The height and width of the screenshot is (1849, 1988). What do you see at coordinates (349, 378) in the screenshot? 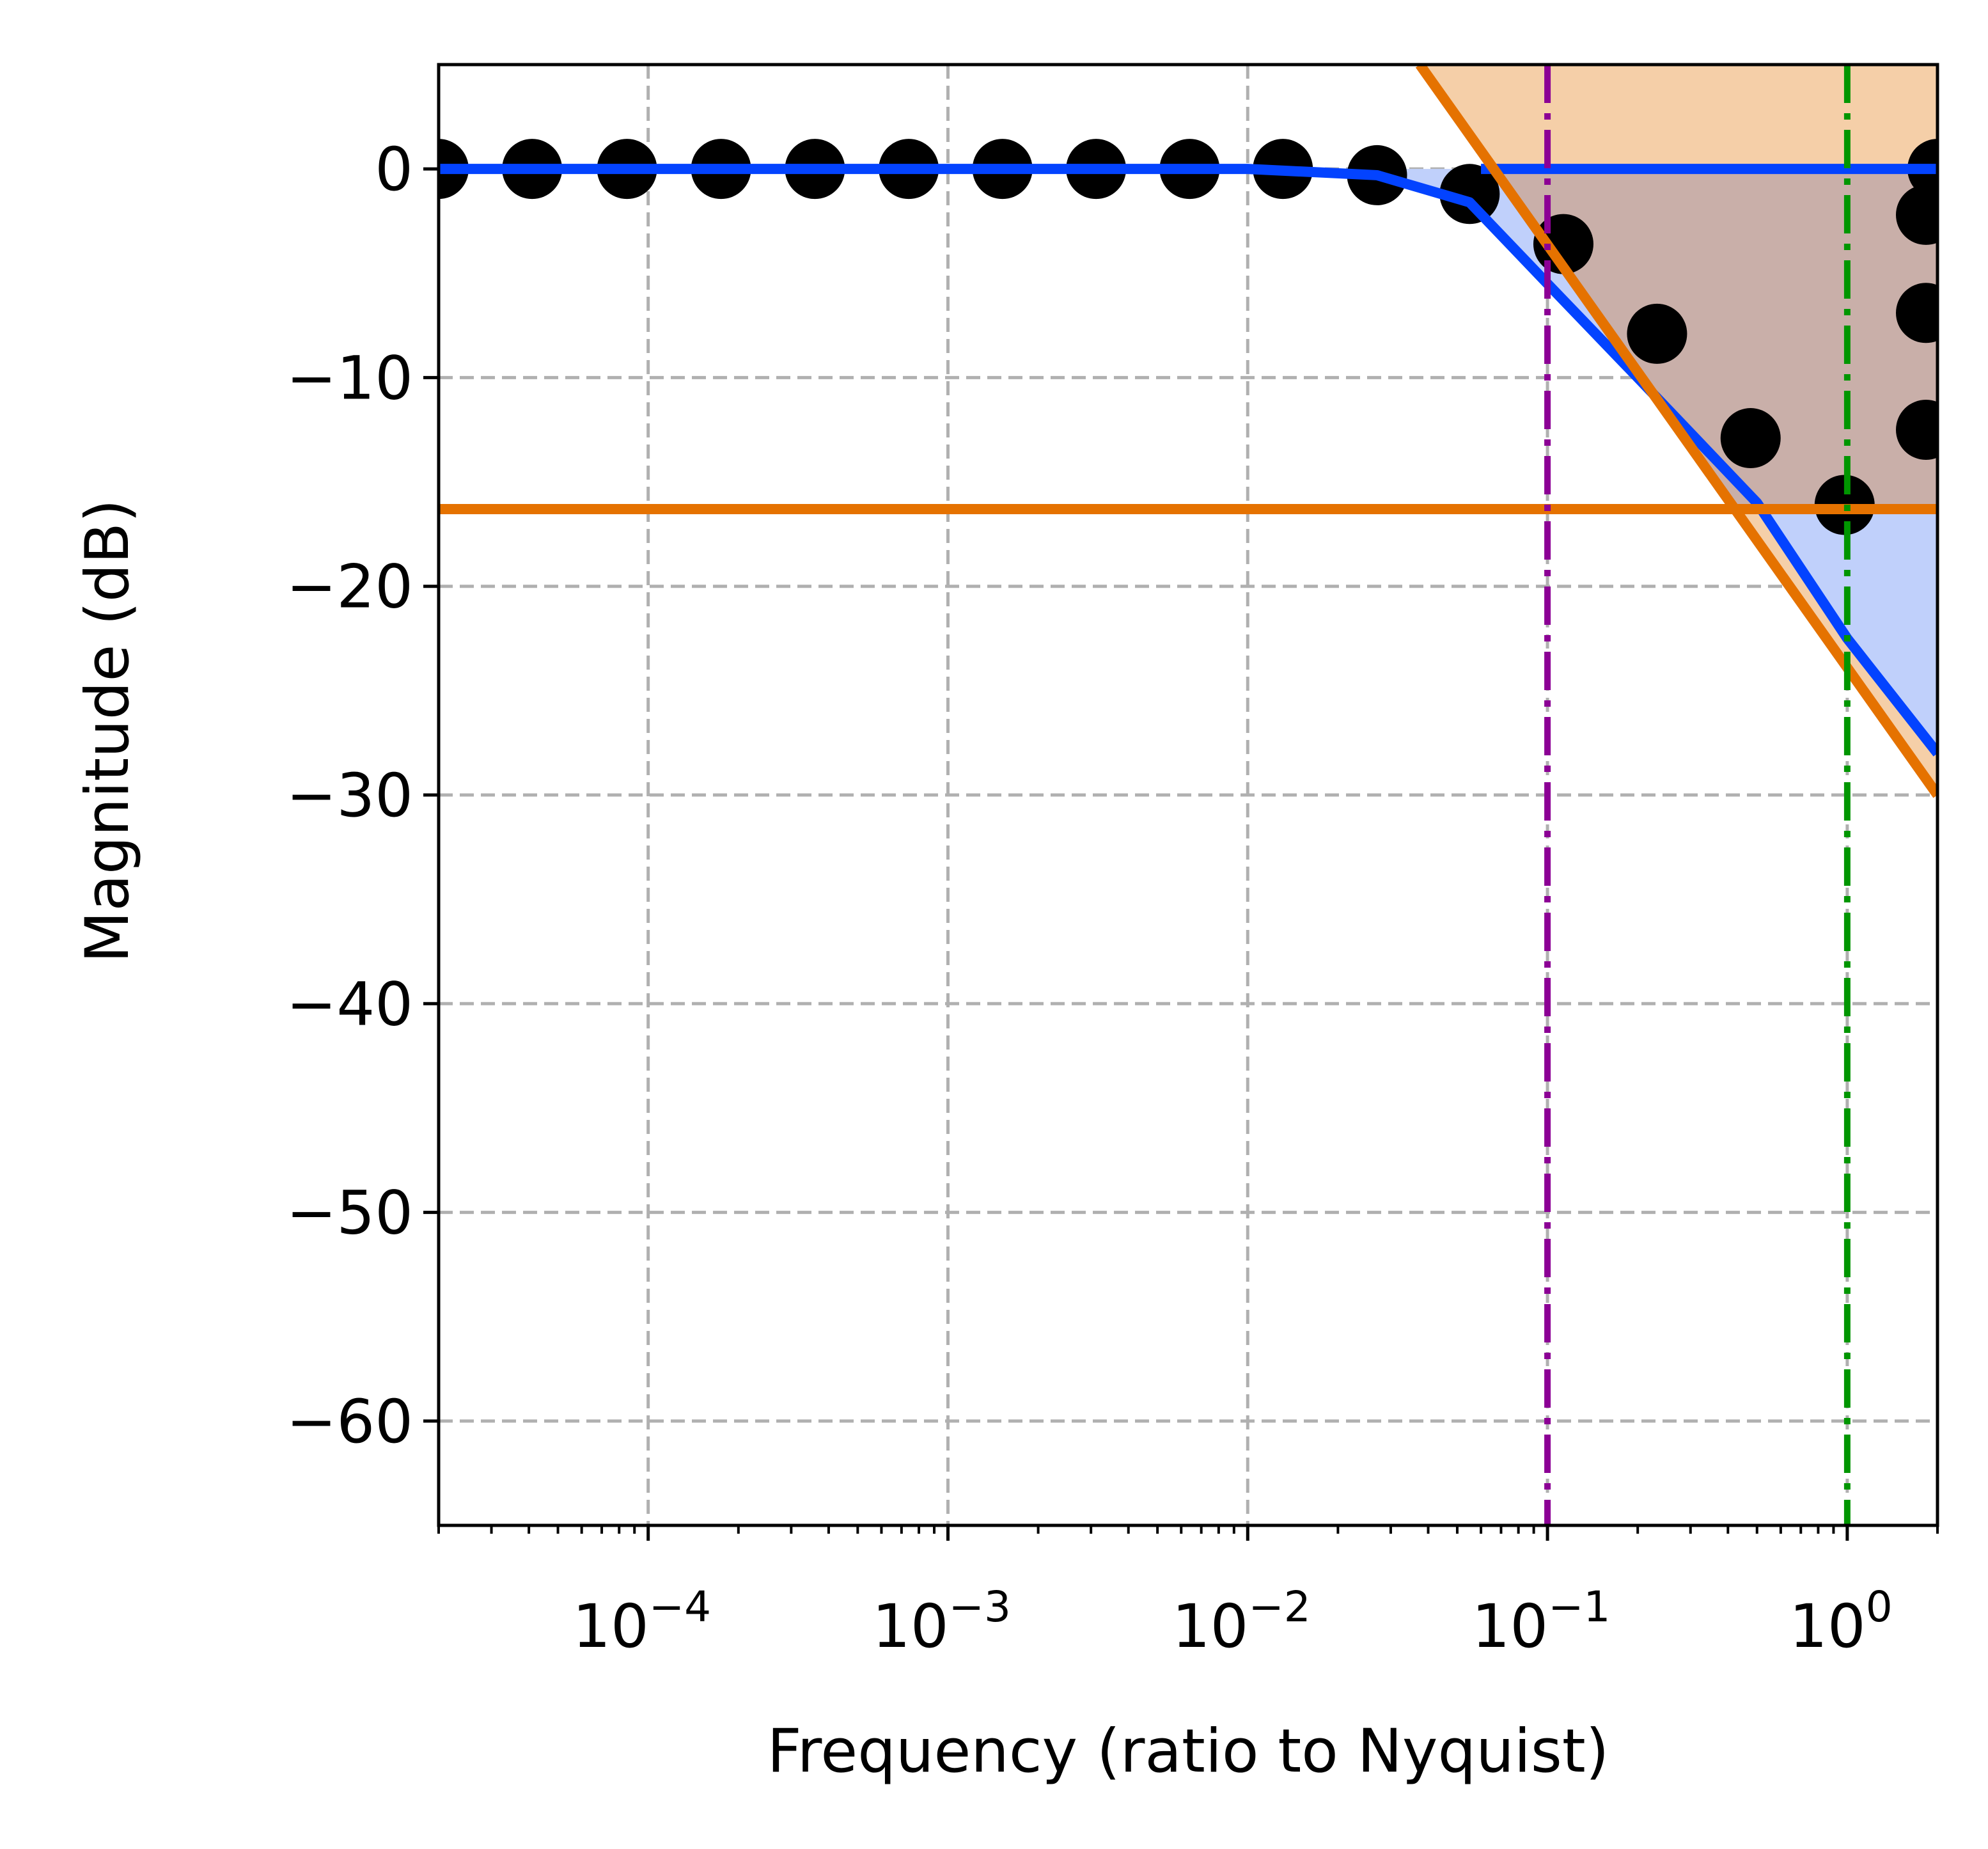
I see `y-tick-label: −10` at bounding box center [349, 378].